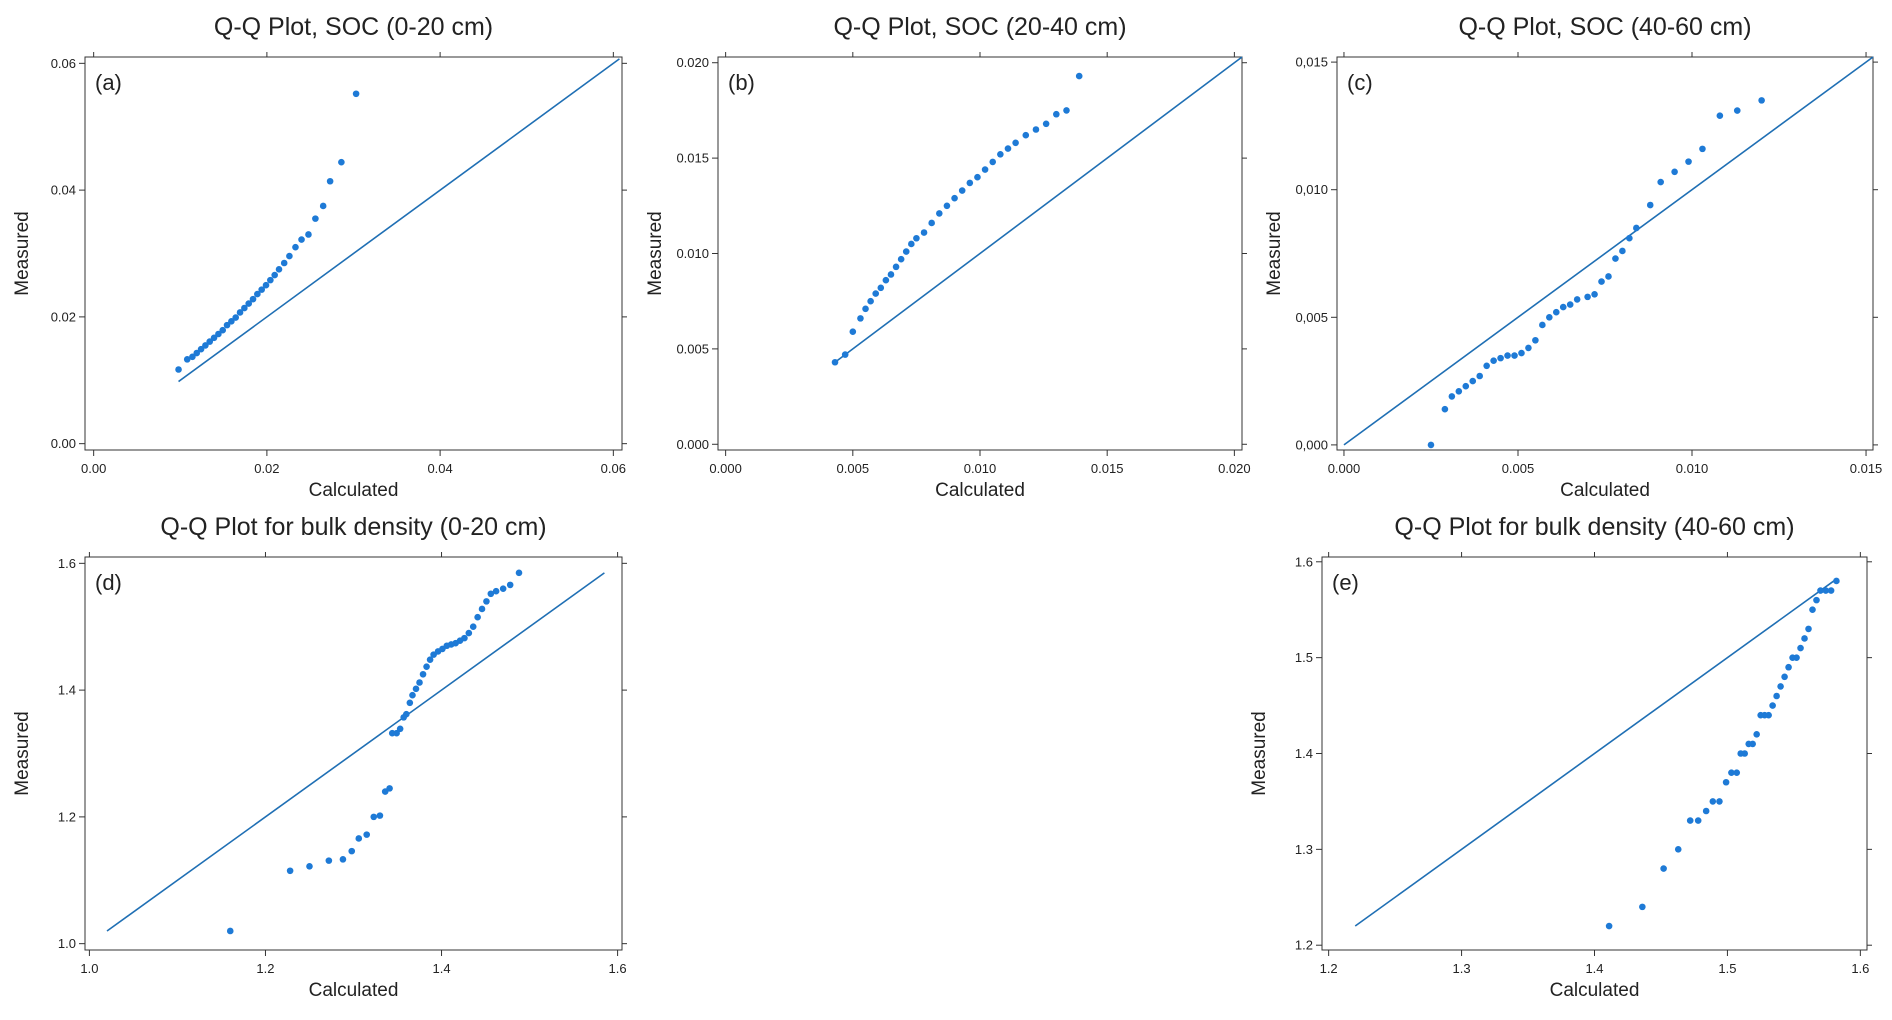  I want to click on x-tick-label: 0.000, so click(1344, 468).